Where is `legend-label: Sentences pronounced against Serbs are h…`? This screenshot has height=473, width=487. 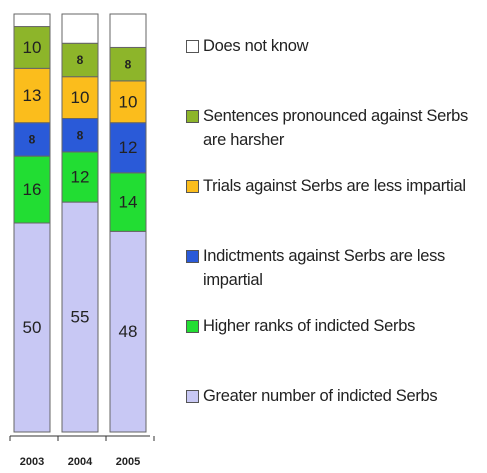
legend-label: Sentences pronounced against Serbs are h… is located at coordinates (335, 128).